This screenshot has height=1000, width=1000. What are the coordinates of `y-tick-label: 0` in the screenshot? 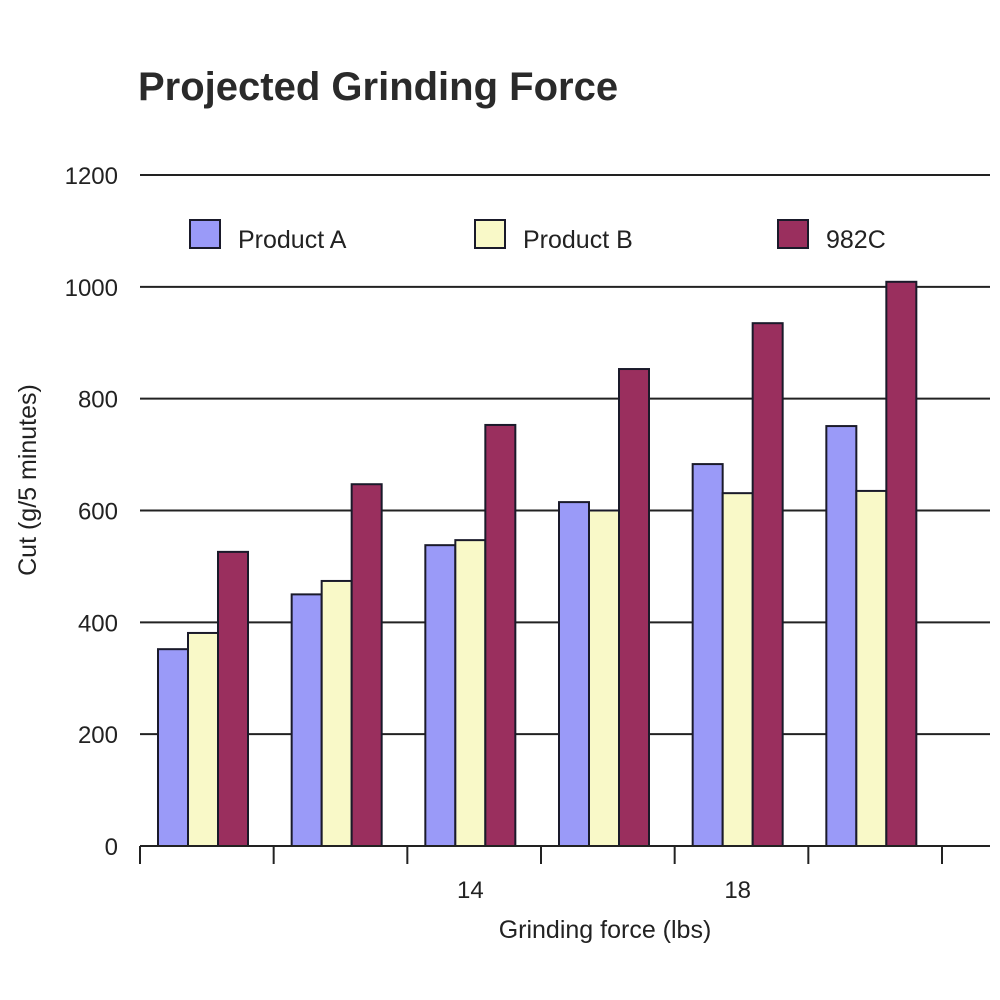 It's located at (111, 847).